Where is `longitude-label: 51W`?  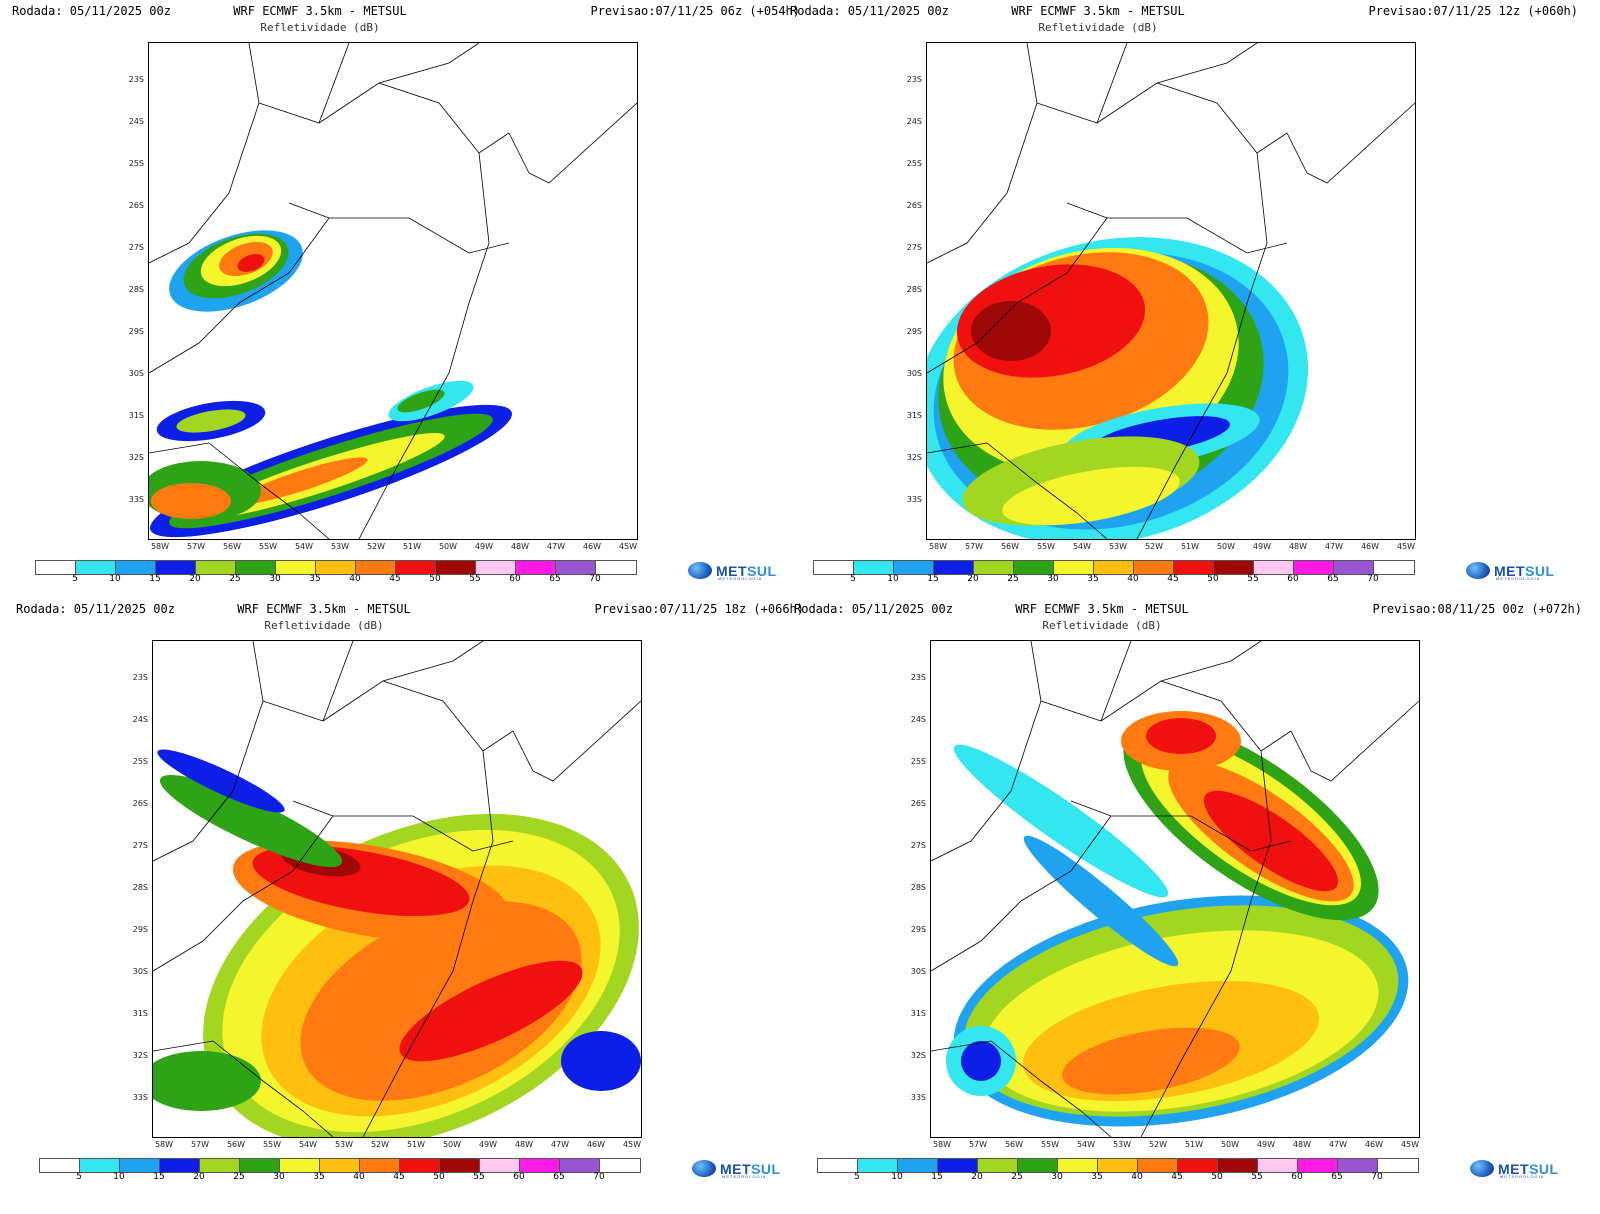
longitude-label: 51W is located at coordinates (1194, 1144).